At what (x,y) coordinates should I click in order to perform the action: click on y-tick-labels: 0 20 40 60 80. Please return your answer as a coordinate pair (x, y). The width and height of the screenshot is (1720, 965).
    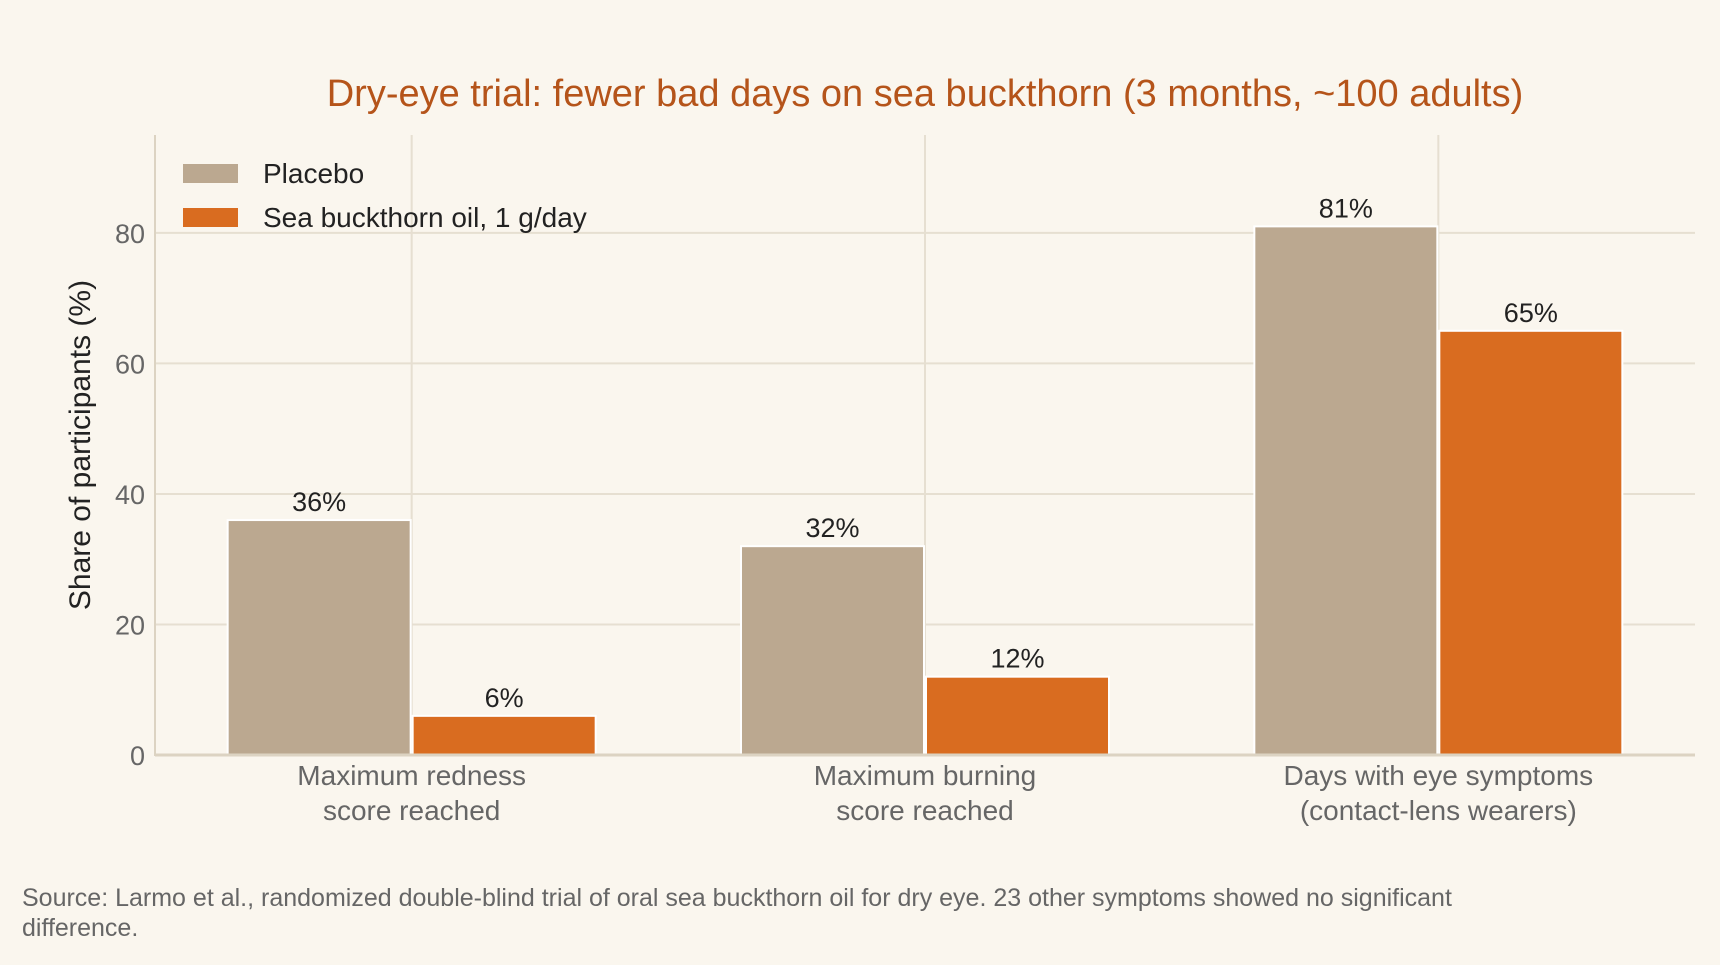
    Looking at the image, I should click on (130, 495).